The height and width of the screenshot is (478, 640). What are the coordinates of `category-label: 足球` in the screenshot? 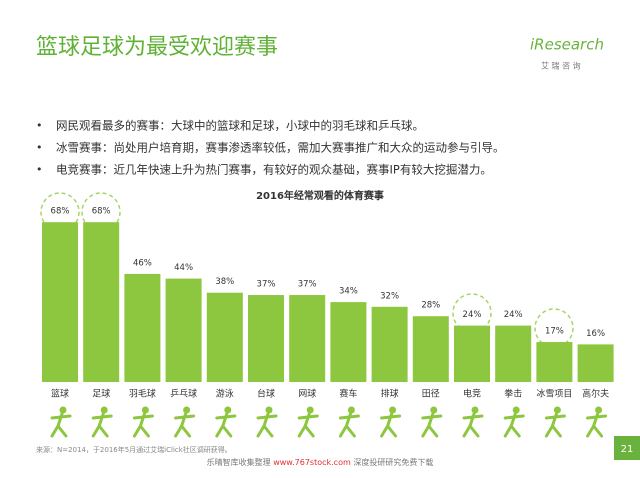 It's located at (101, 394).